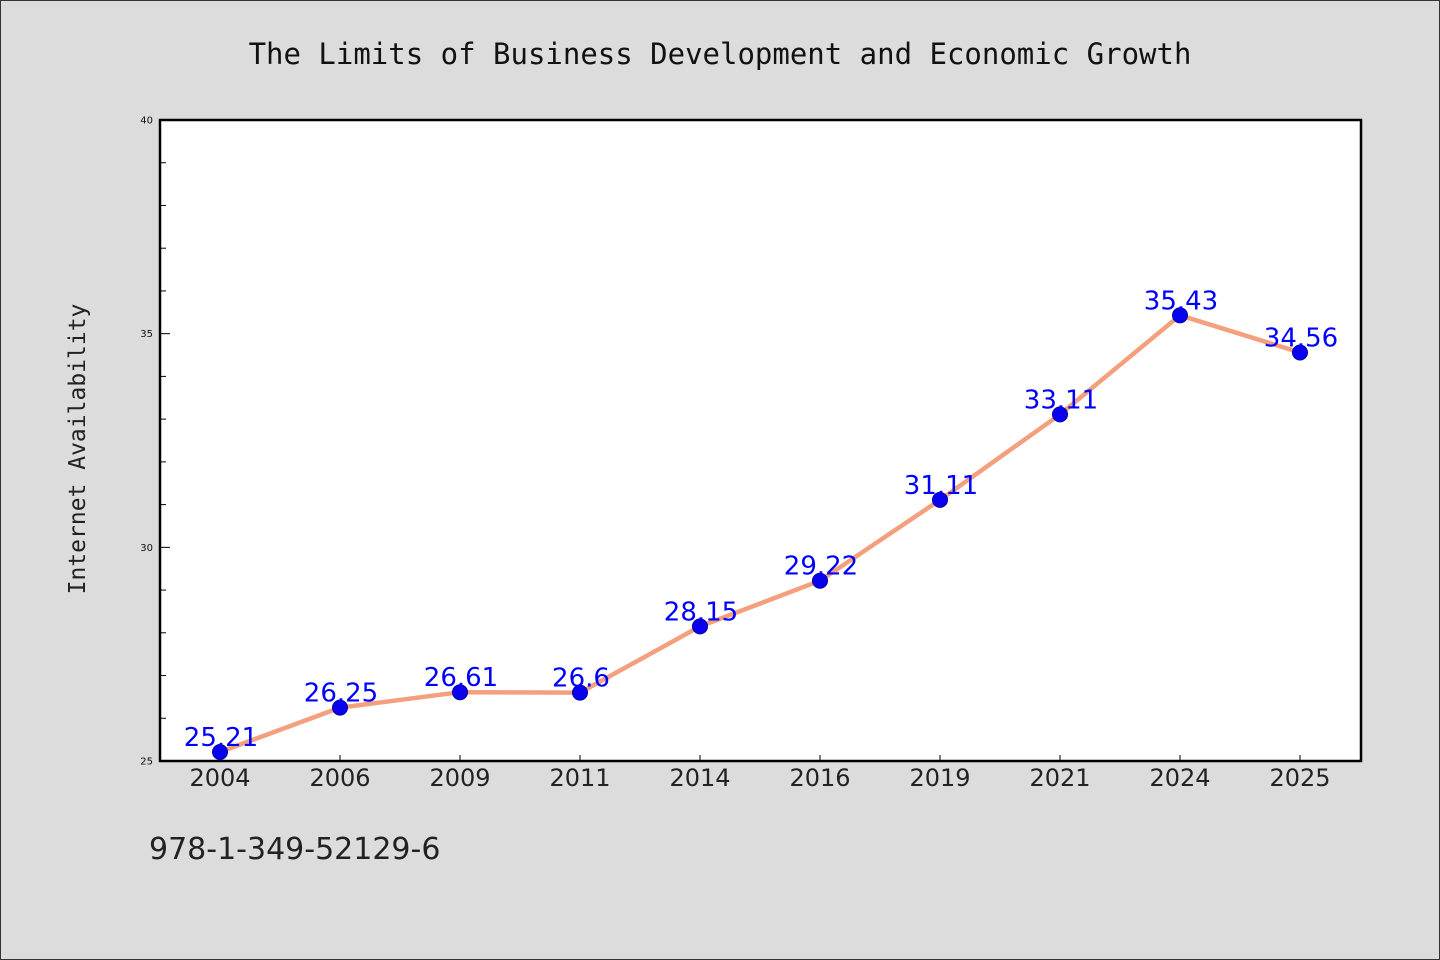 The width and height of the screenshot is (1440, 960). Describe the element at coordinates (941, 486) in the screenshot. I see `data-label: 31.11` at that location.